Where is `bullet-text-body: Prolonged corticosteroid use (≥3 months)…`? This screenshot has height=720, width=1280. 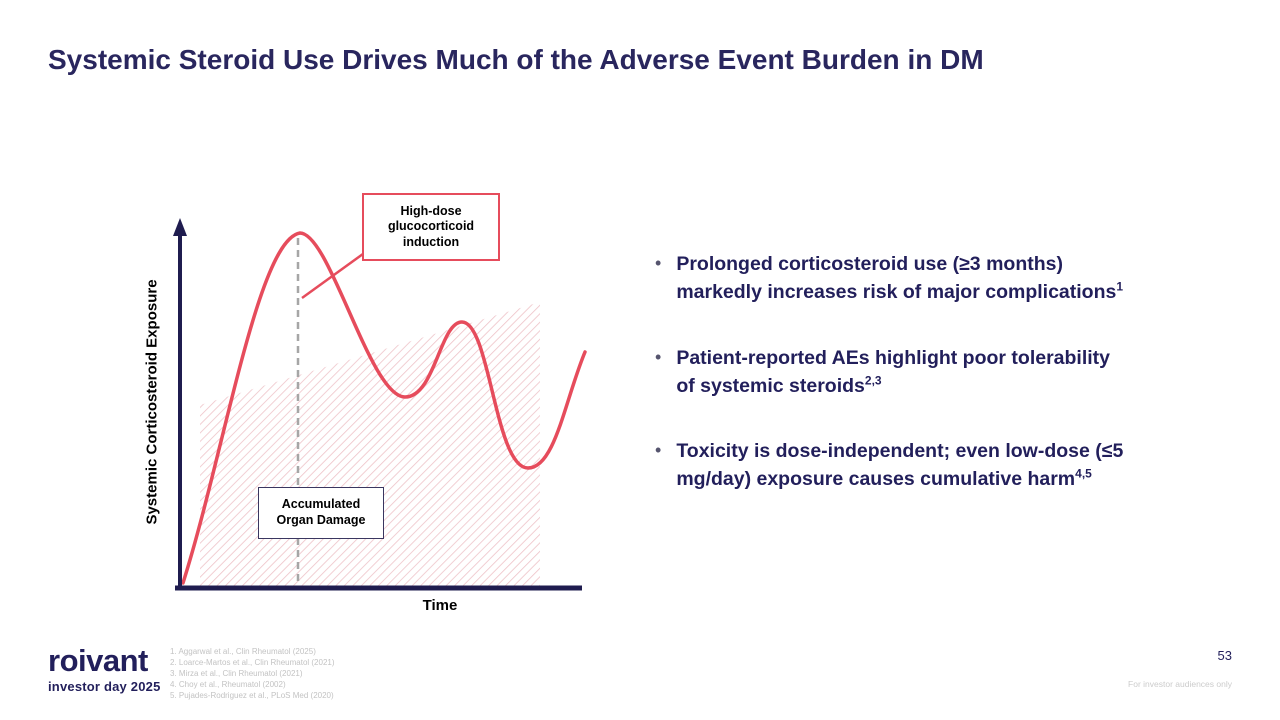
bullet-text-body: Prolonged corticosteroid use (≥3 months)… is located at coordinates (896, 278).